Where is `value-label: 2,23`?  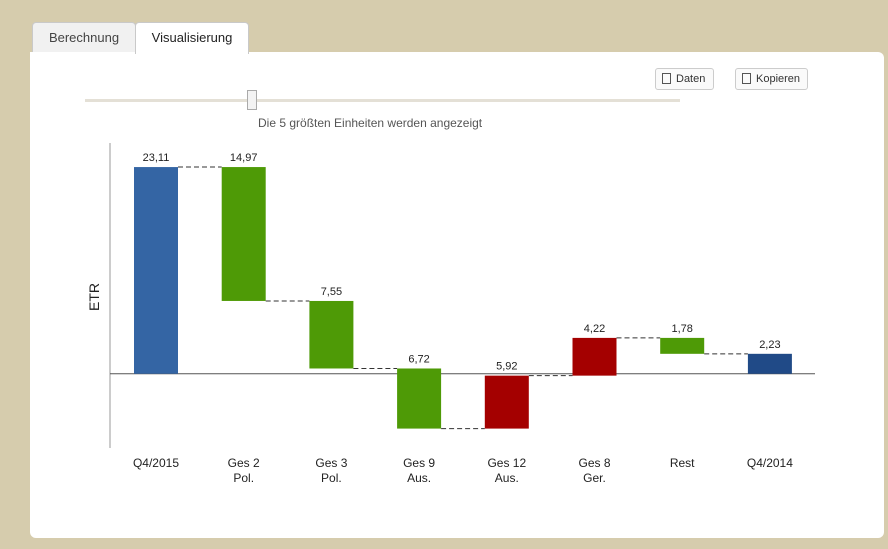
value-label: 2,23 is located at coordinates (769, 345).